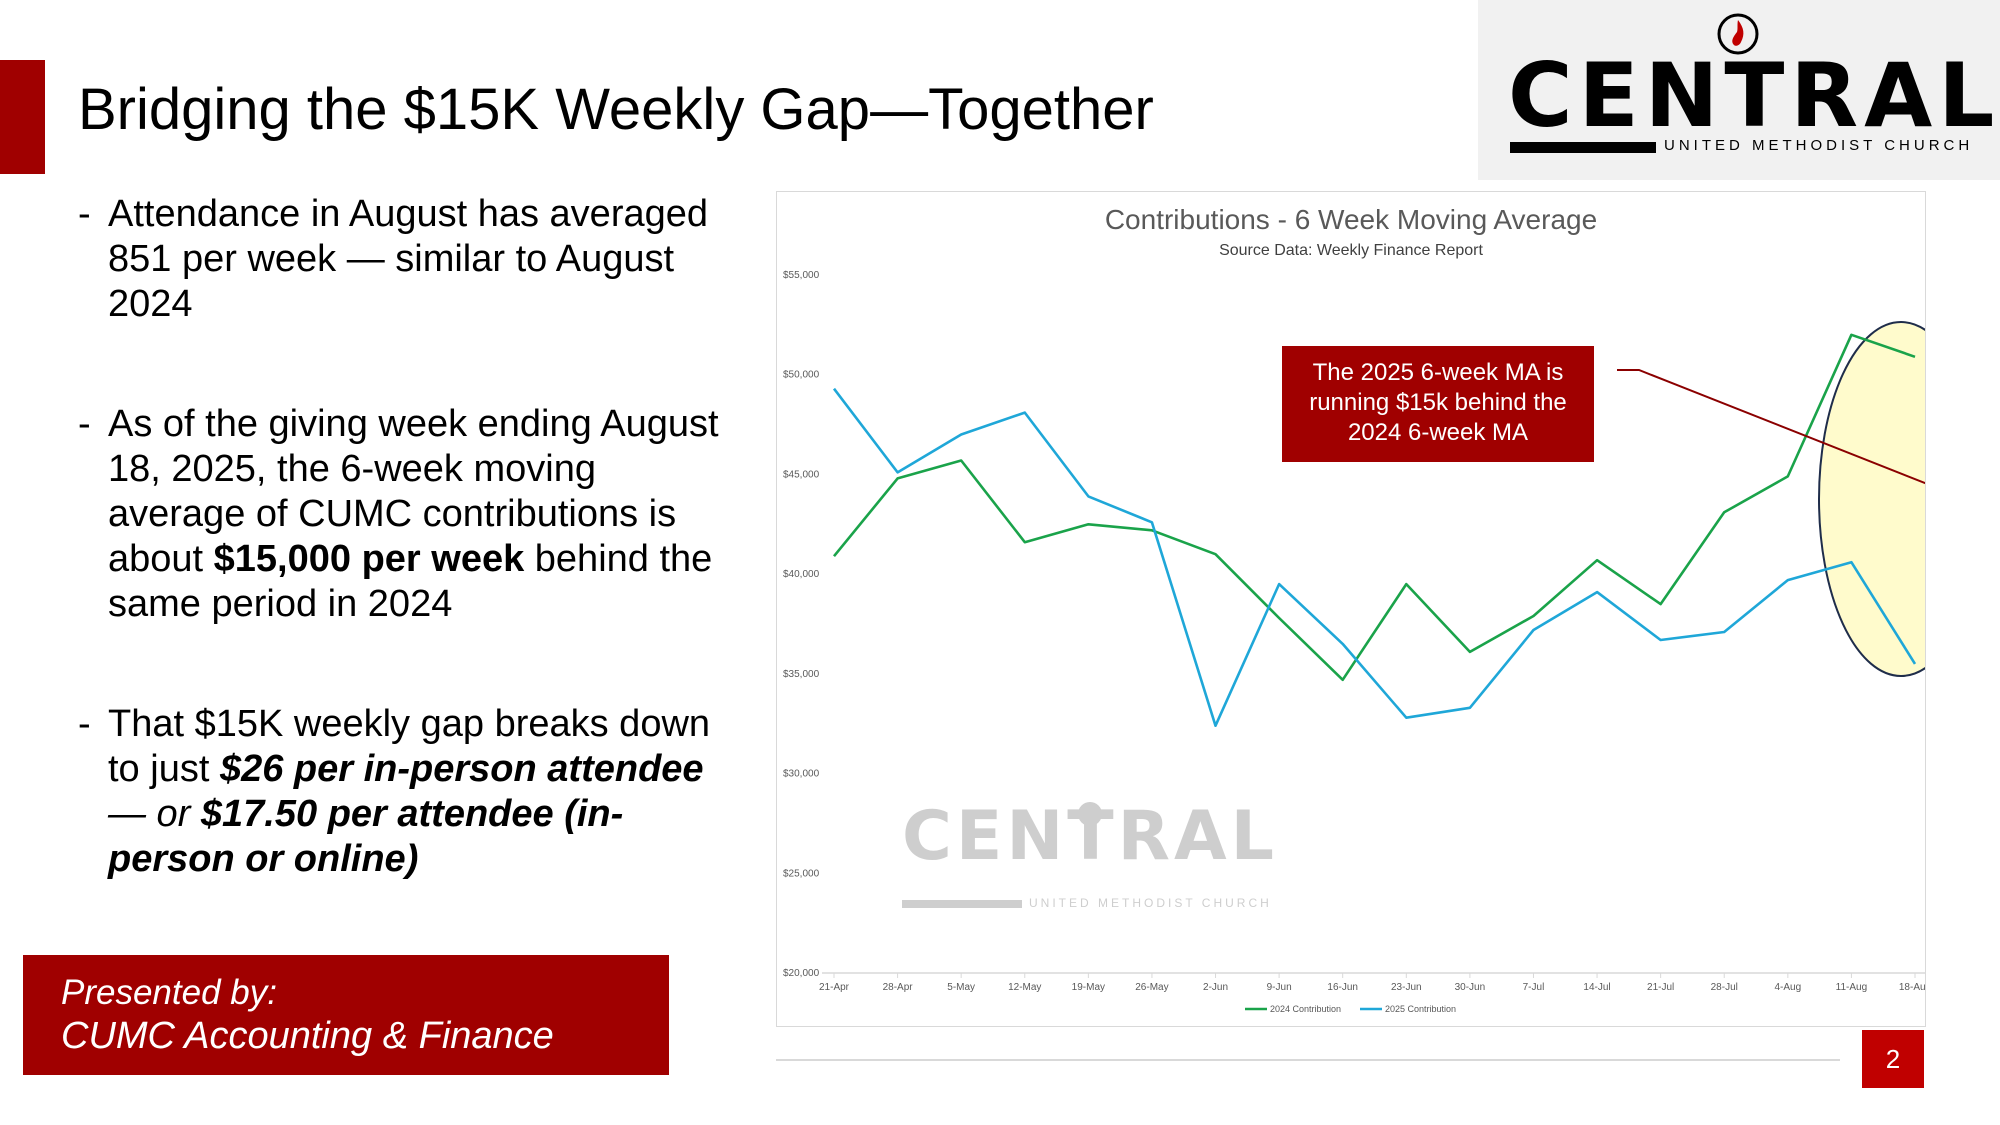 This screenshot has width=2000, height=1125. Describe the element at coordinates (1596, 987) in the screenshot. I see `x-tick-label: 14-Jul` at that location.